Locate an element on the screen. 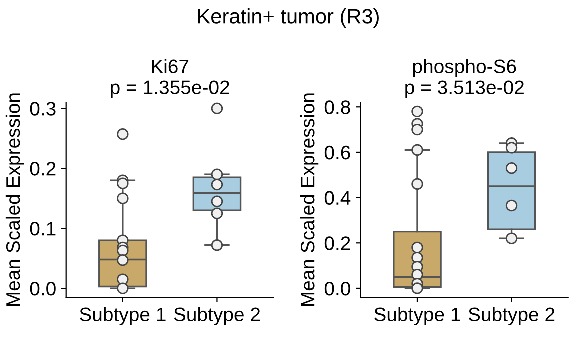 The width and height of the screenshot is (577, 342). y-tick-label: 0.4 is located at coordinates (337, 198).